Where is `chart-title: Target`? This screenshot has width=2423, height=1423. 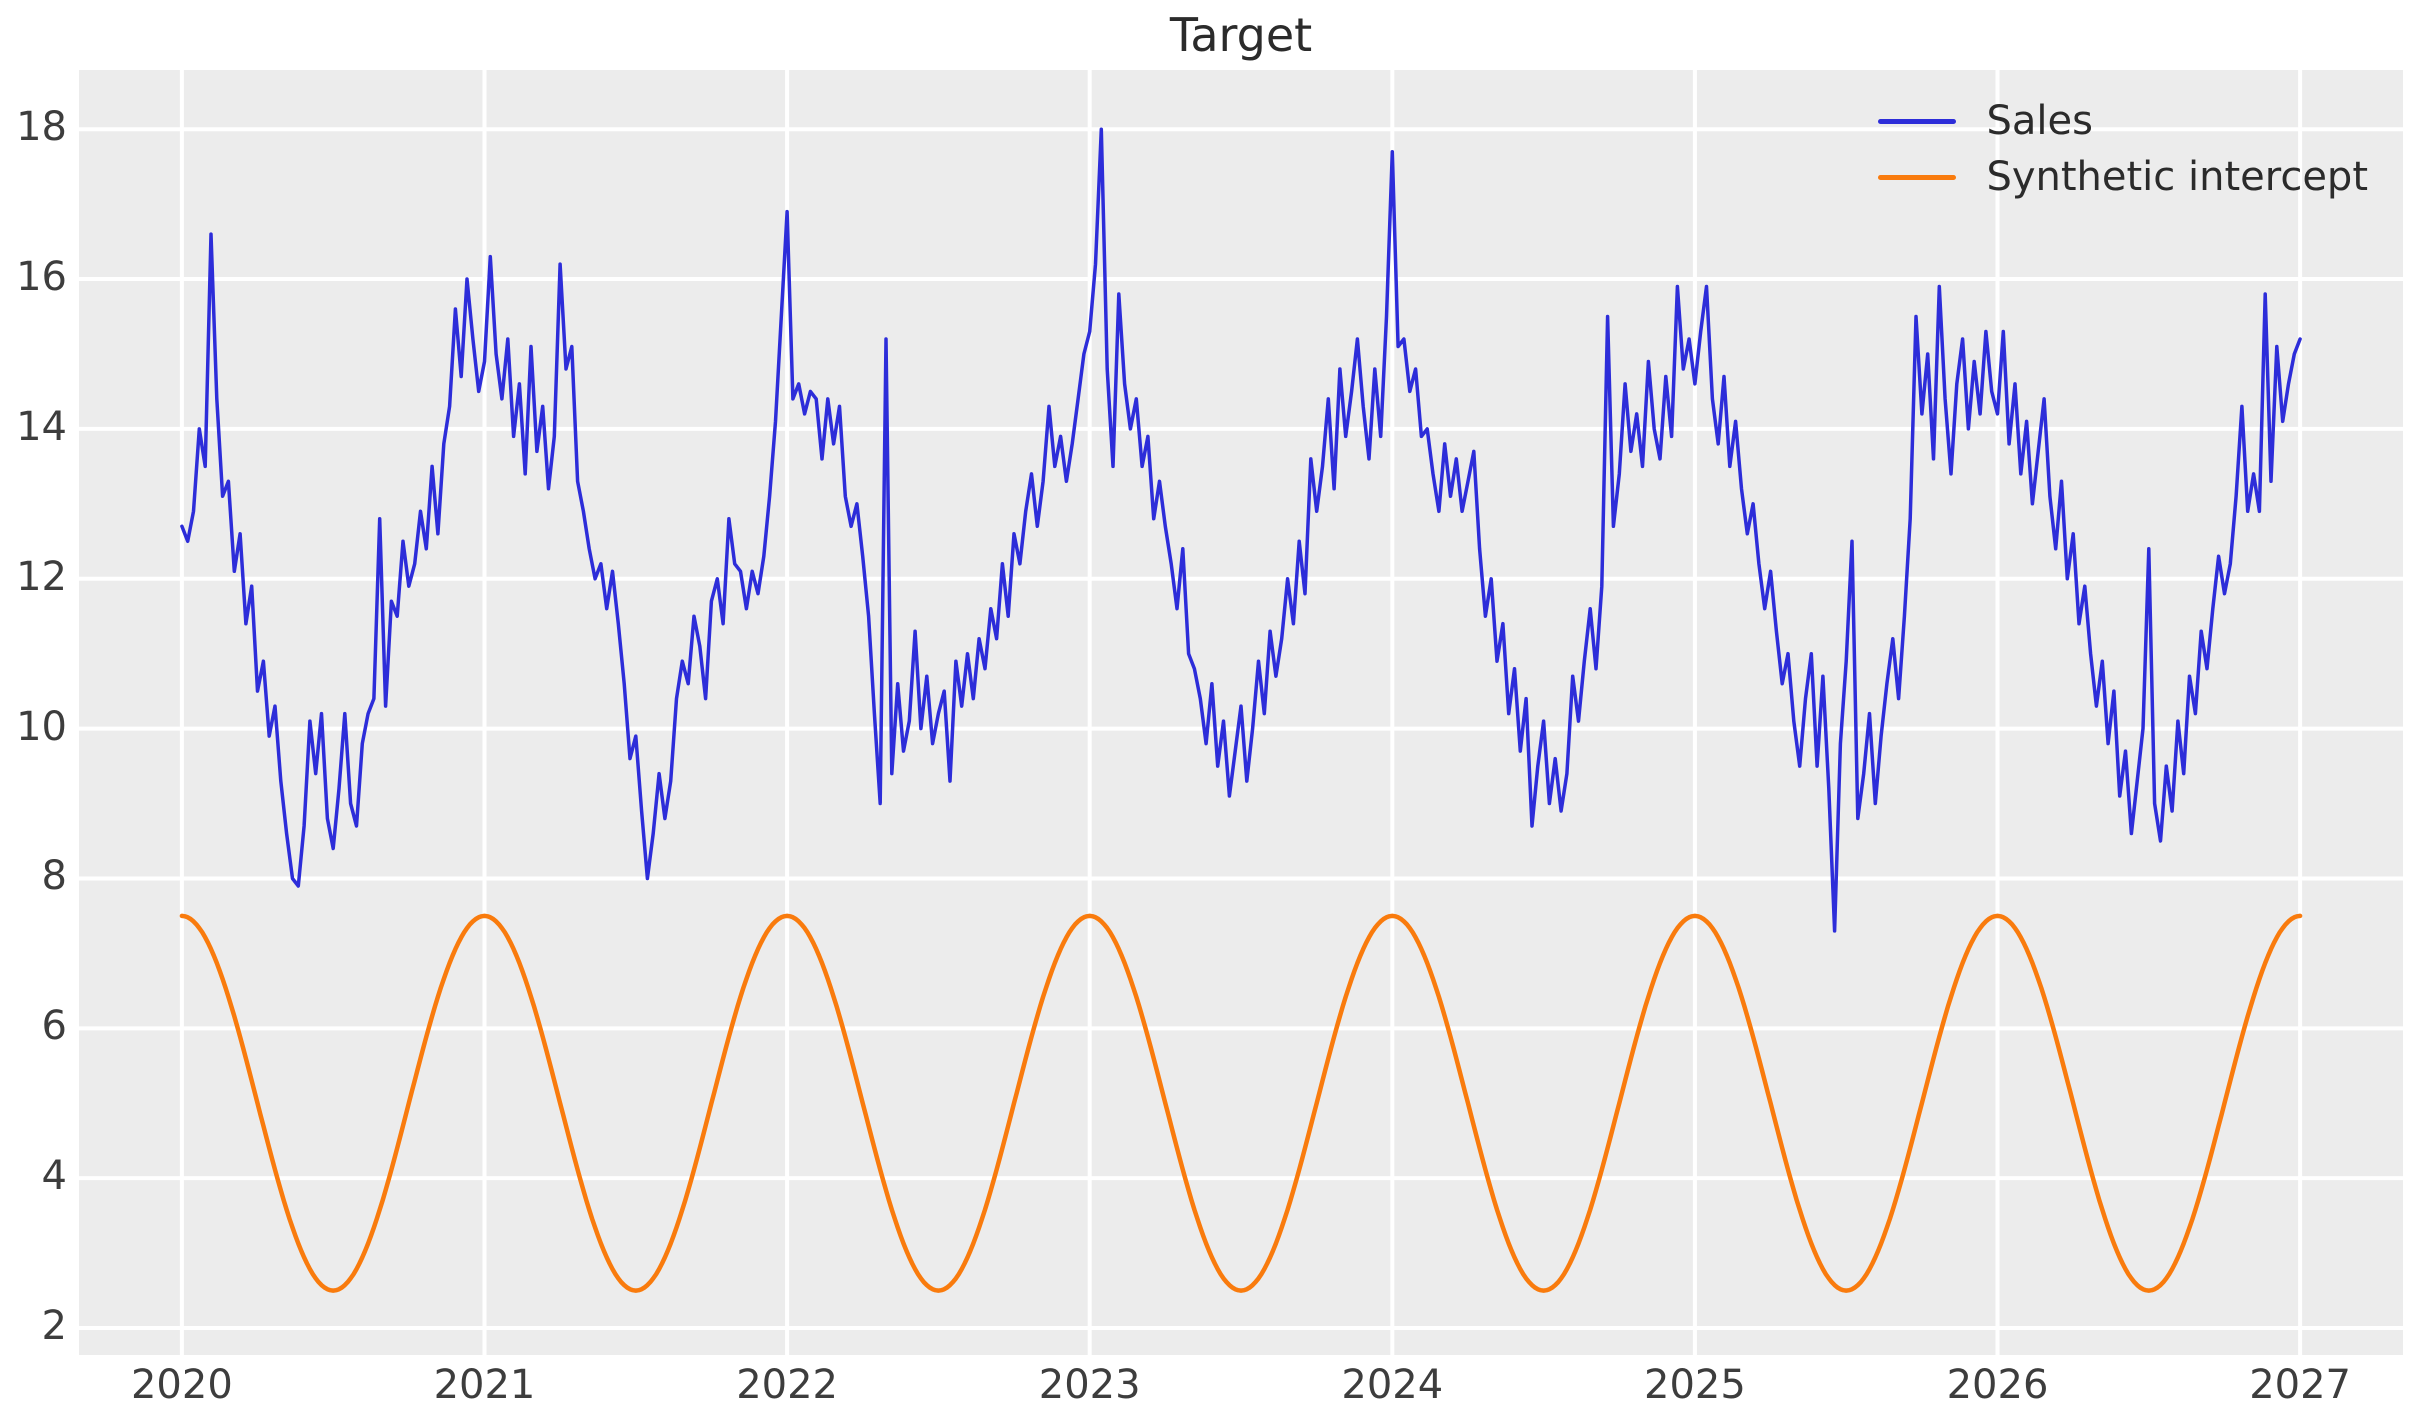 chart-title: Target is located at coordinates (1241, 35).